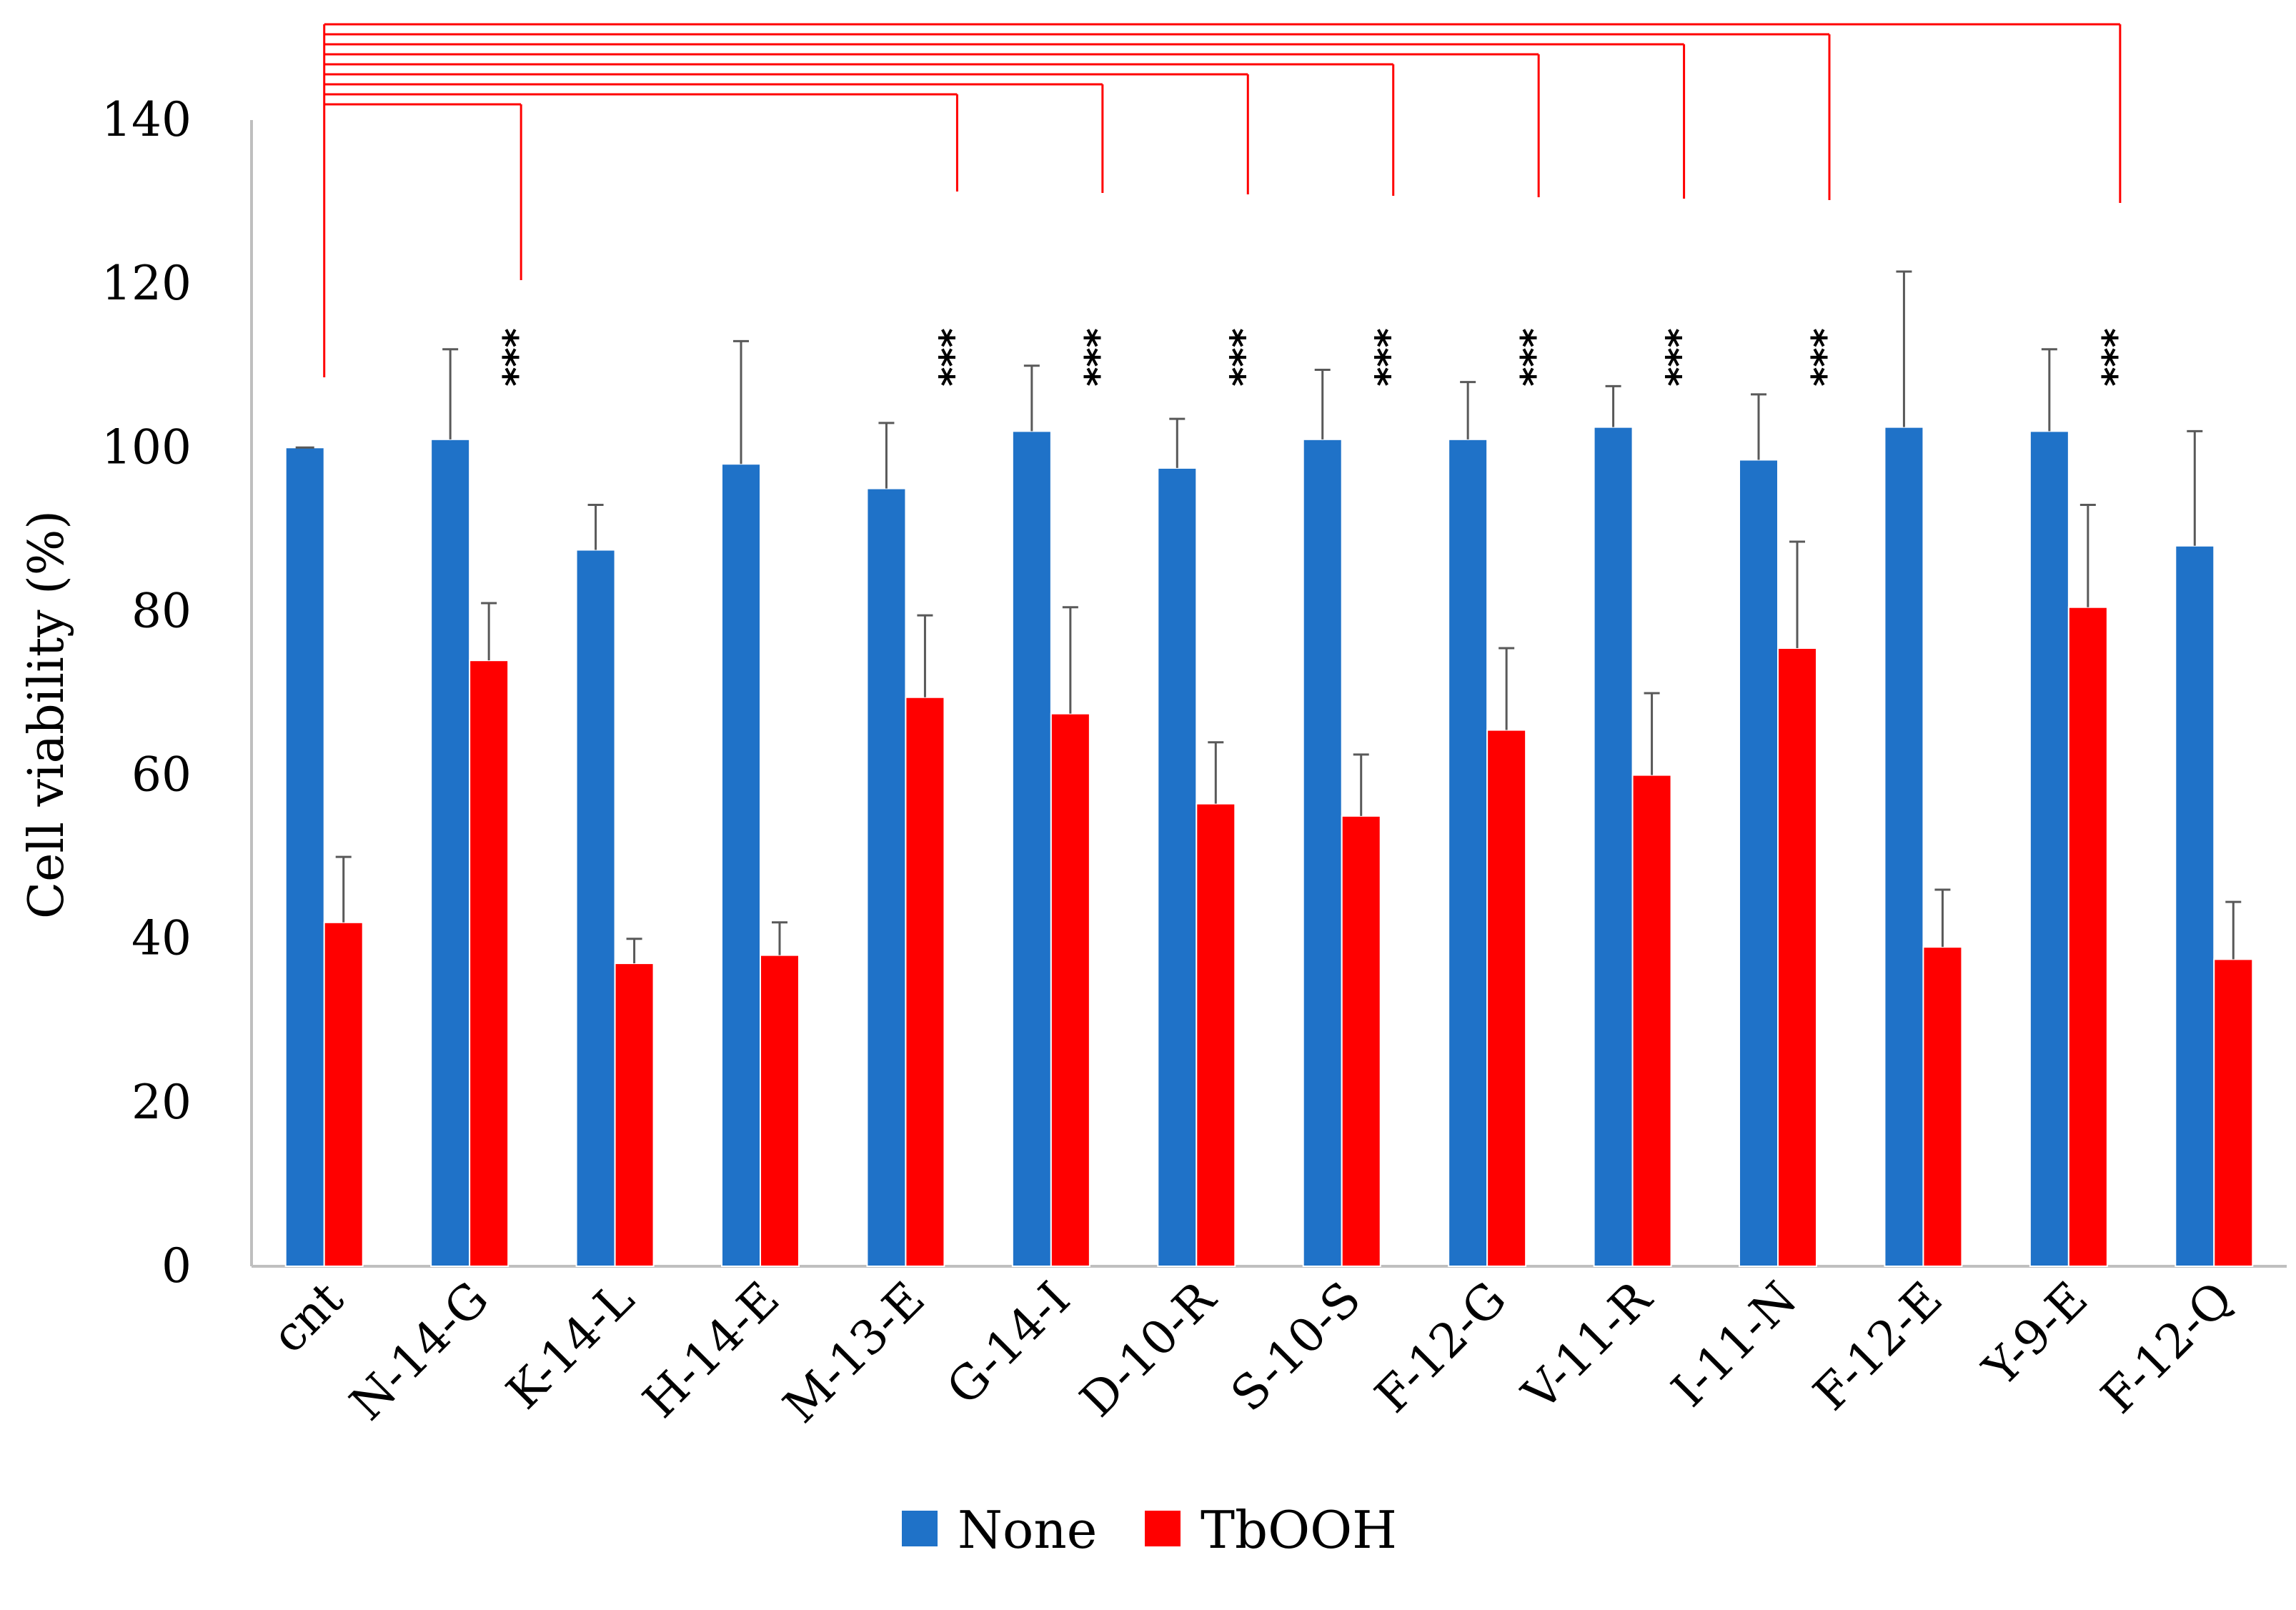 The height and width of the screenshot is (1610, 2296). I want to click on bar-tbooh-M-13-E, so click(925, 981).